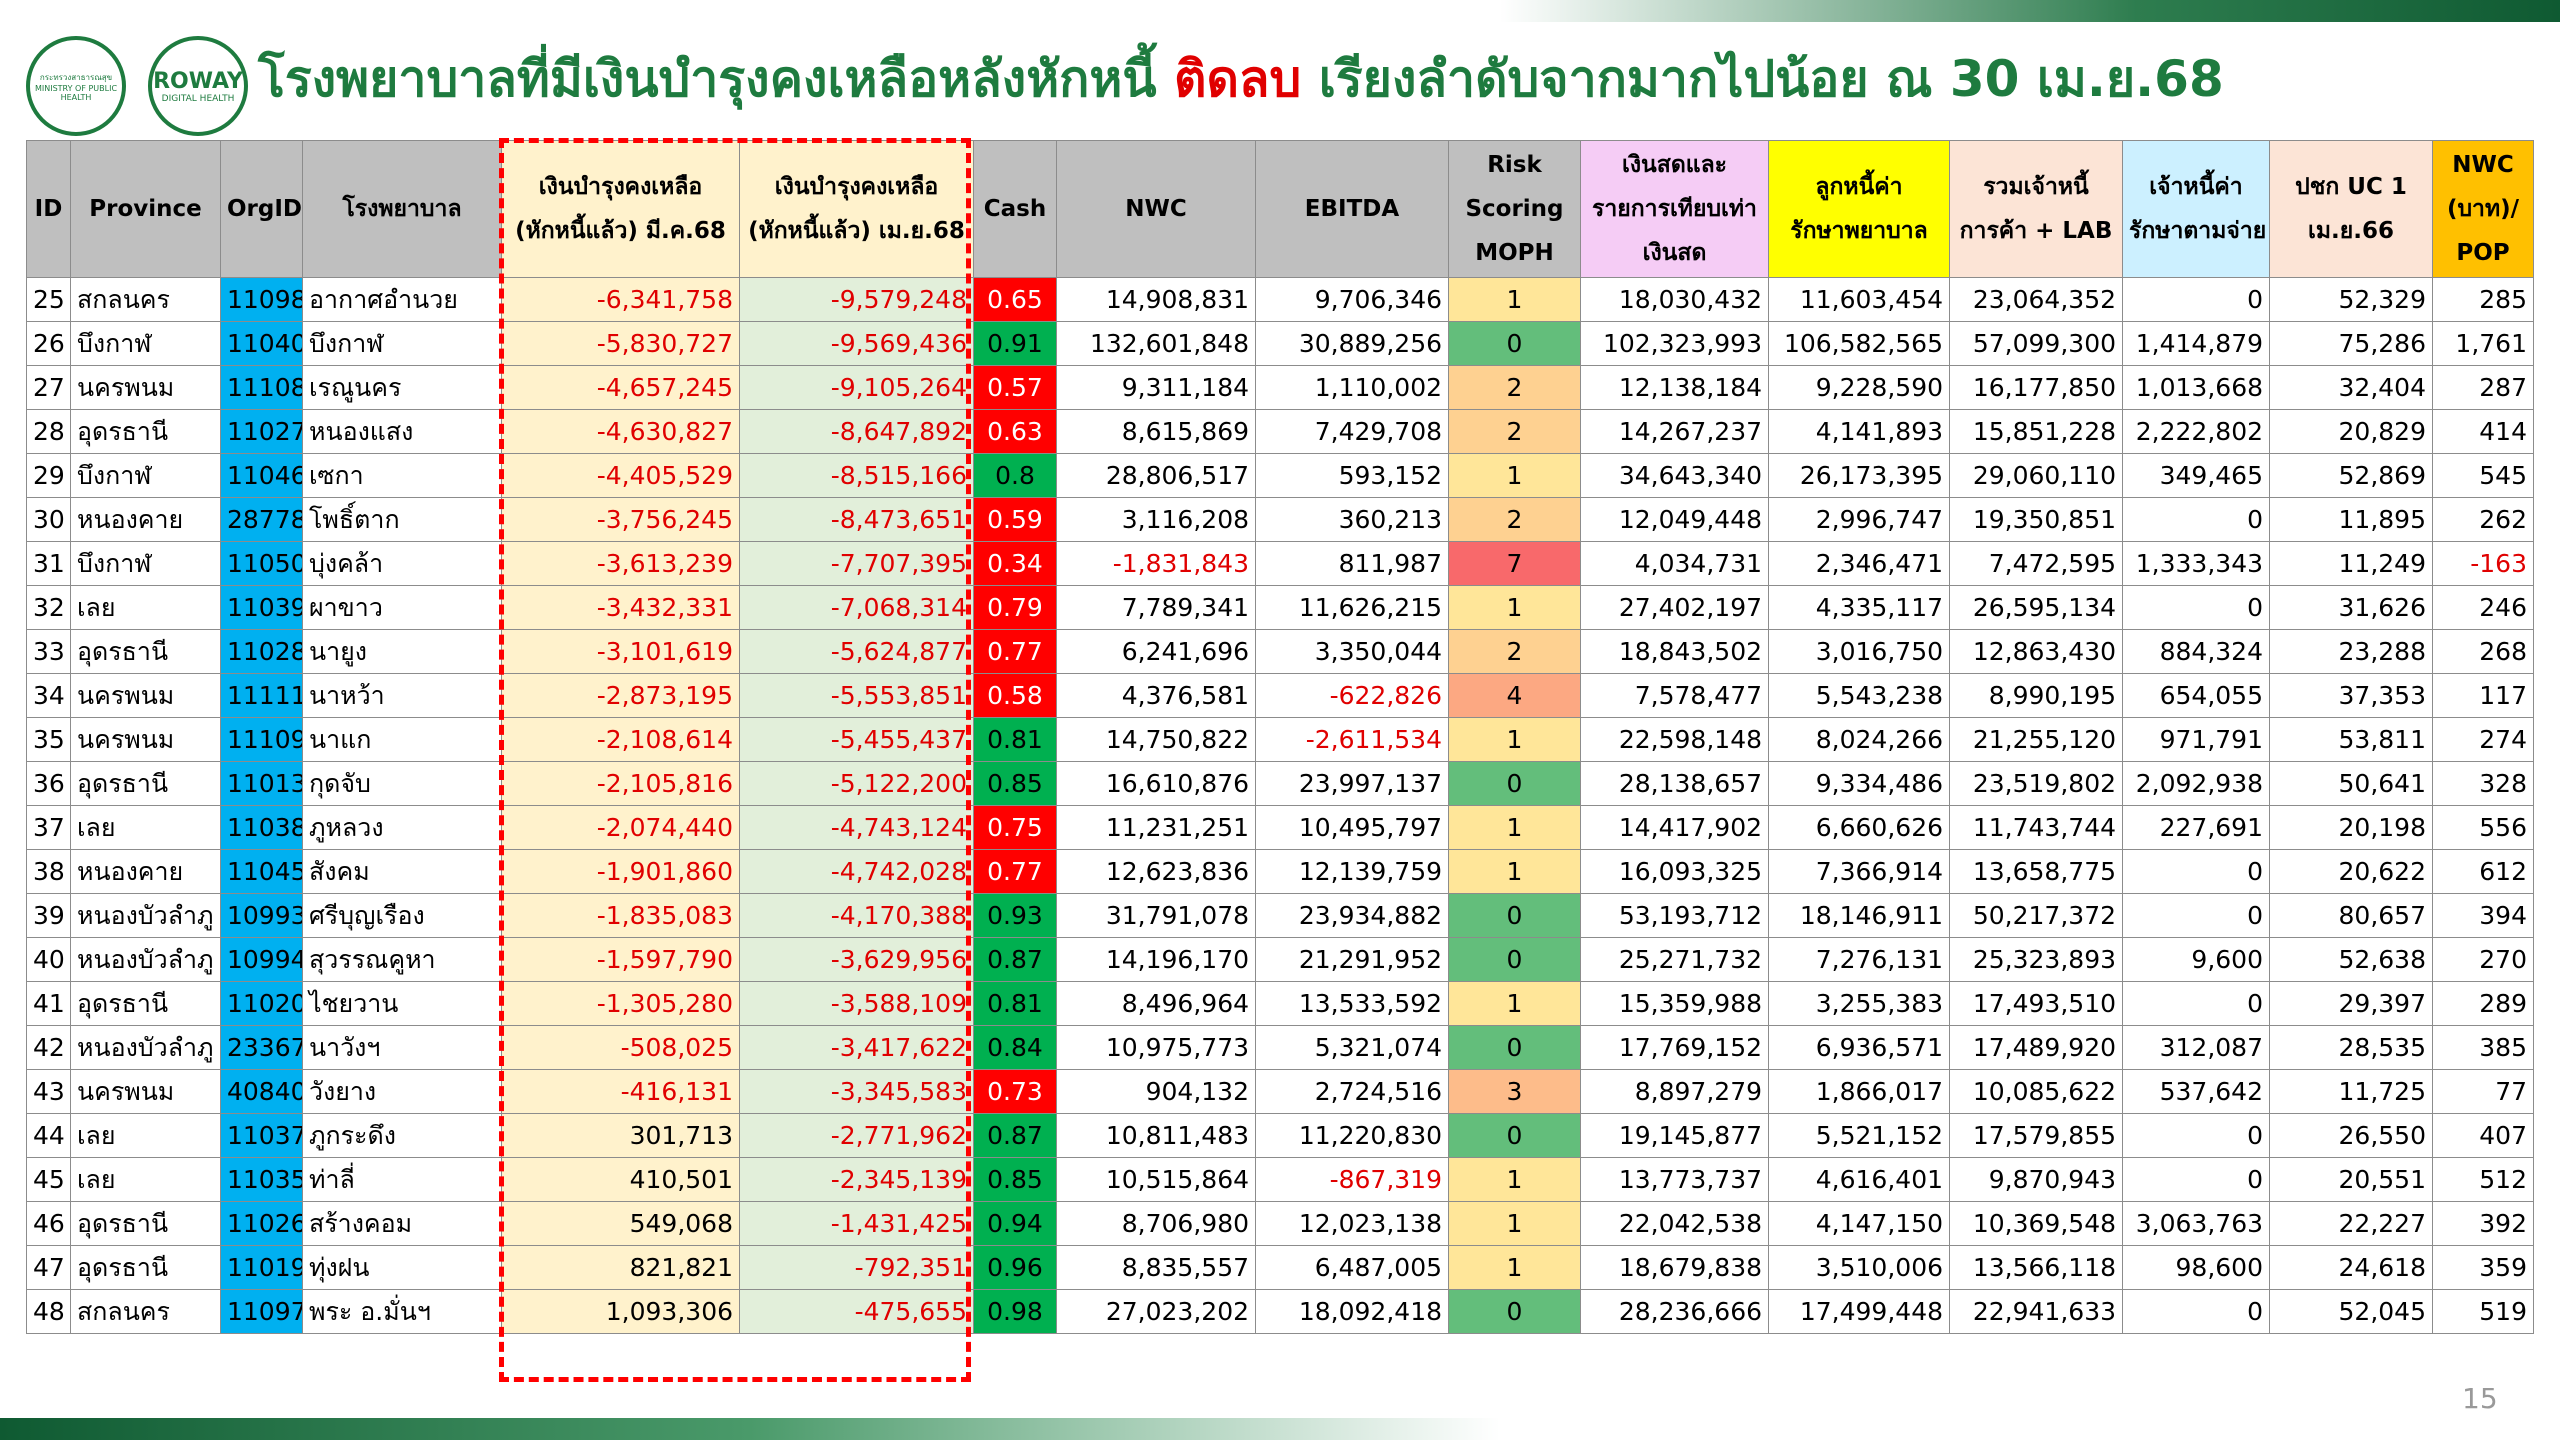 The image size is (2560, 1440). What do you see at coordinates (856, 827) in the screenshot?
I see `table-cell: -4,743,124` at bounding box center [856, 827].